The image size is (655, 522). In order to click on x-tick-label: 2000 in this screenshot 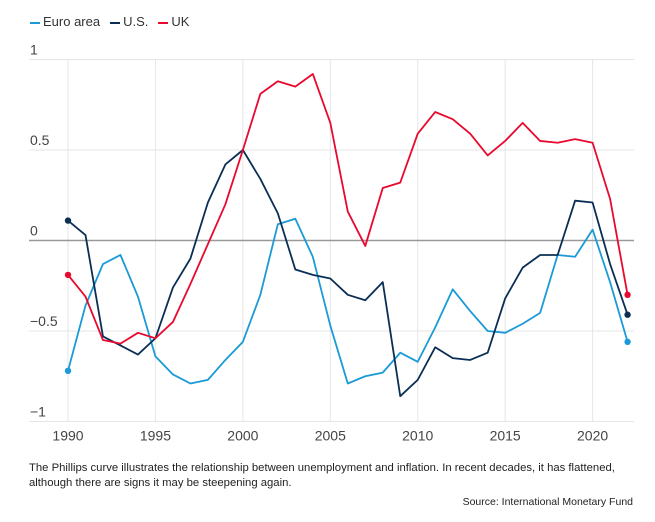, I will do `click(242, 436)`.